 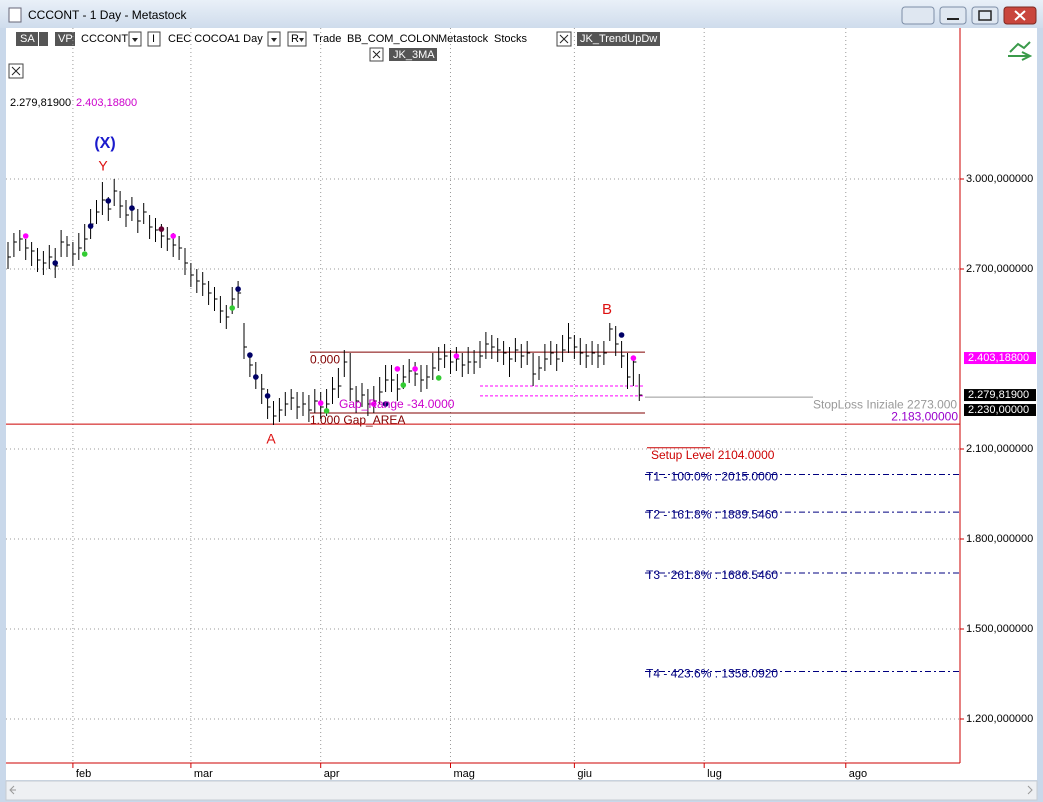 I want to click on app-icon, so click(x=15, y=15).